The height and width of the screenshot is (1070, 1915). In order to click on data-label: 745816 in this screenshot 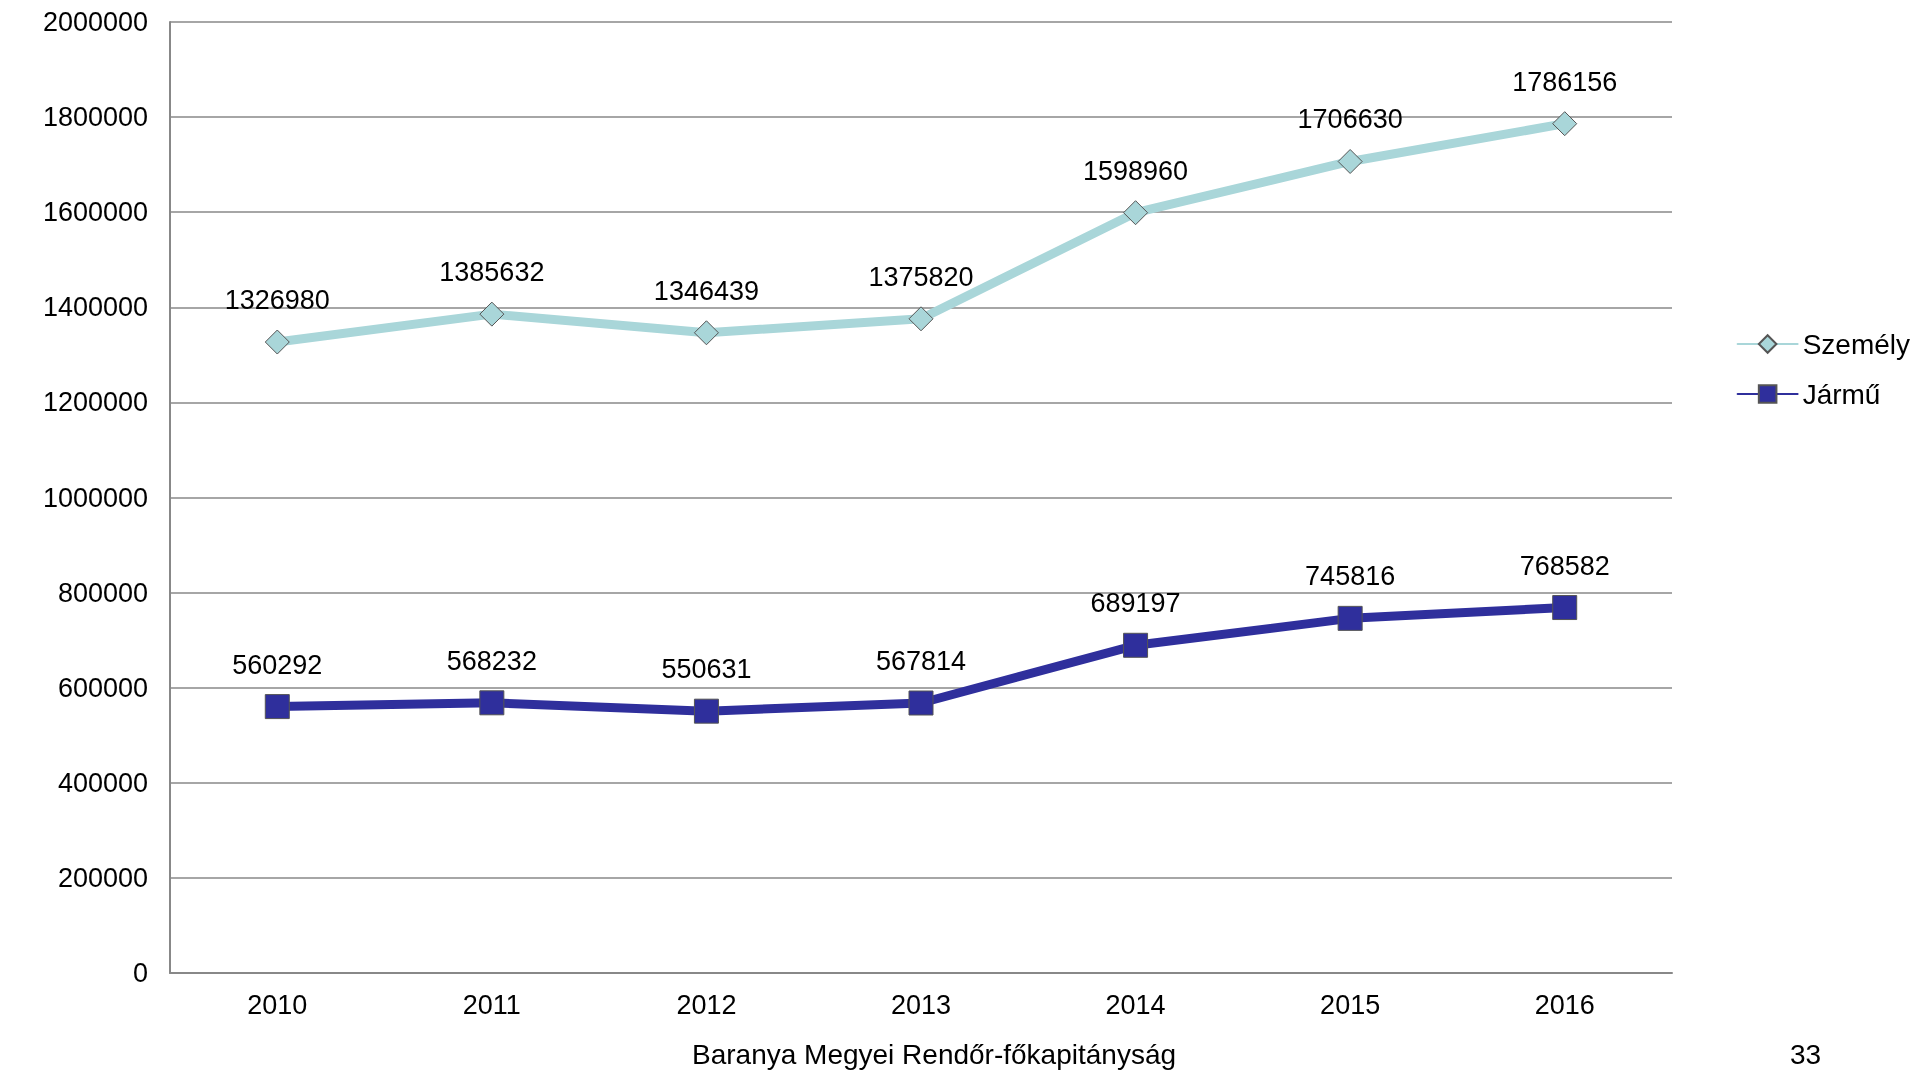, I will do `click(1350, 576)`.